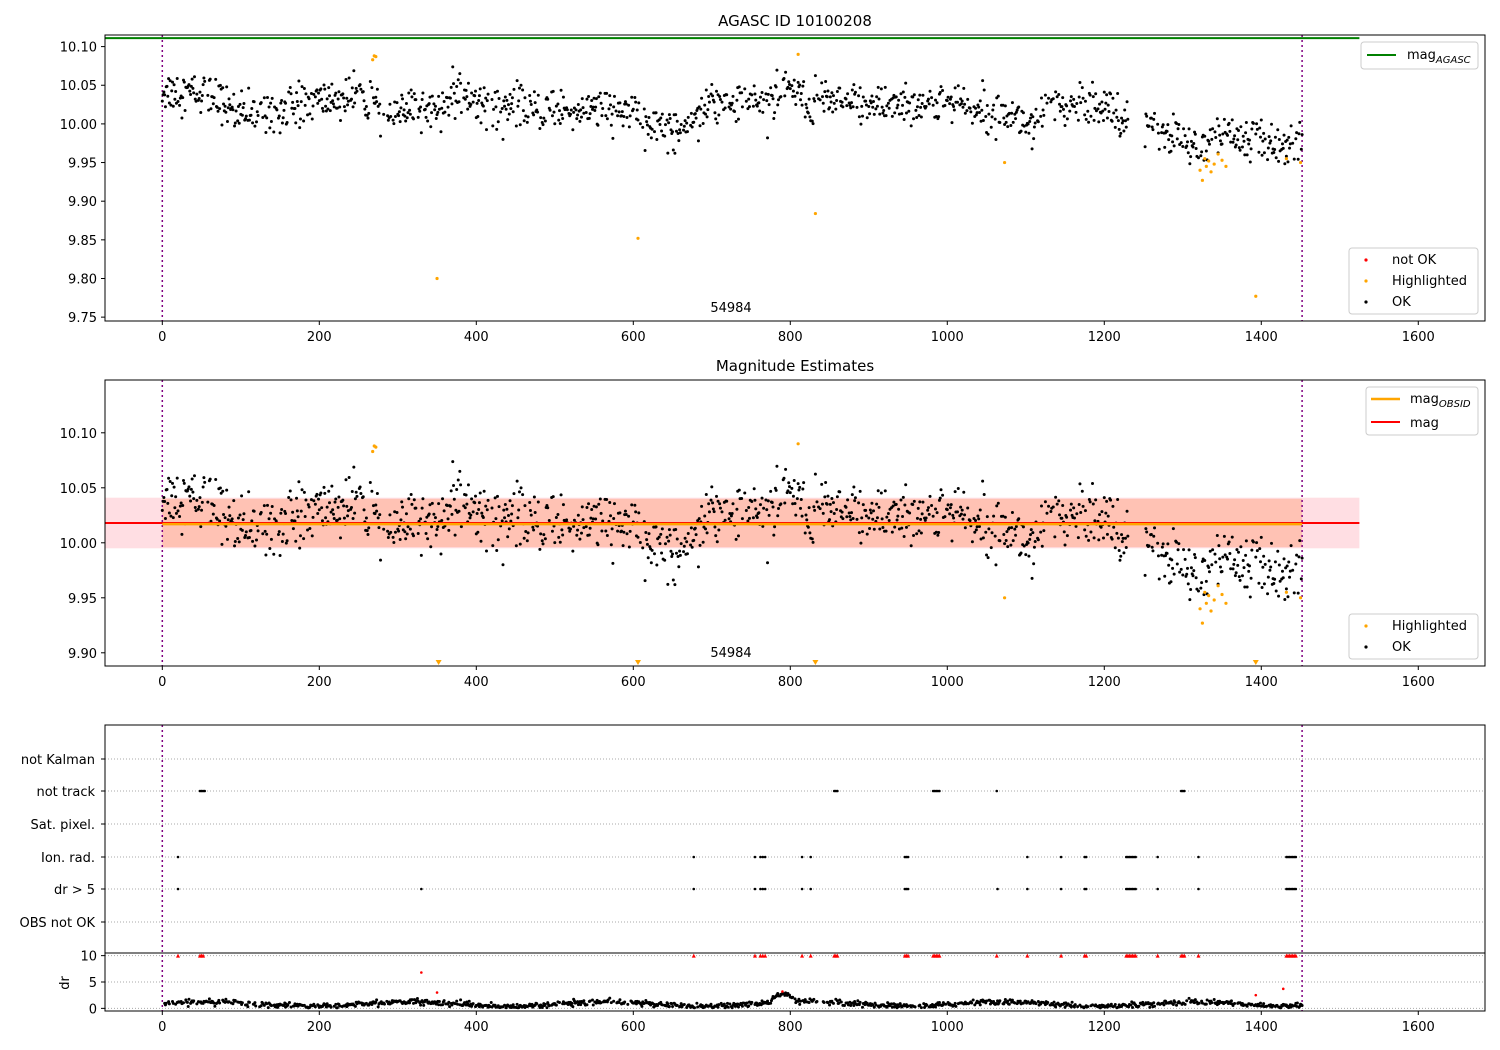 This screenshot has height=1050, width=1500. What do you see at coordinates (82, 599) in the screenshot?
I see `mag-ytick-label: 9.95` at bounding box center [82, 599].